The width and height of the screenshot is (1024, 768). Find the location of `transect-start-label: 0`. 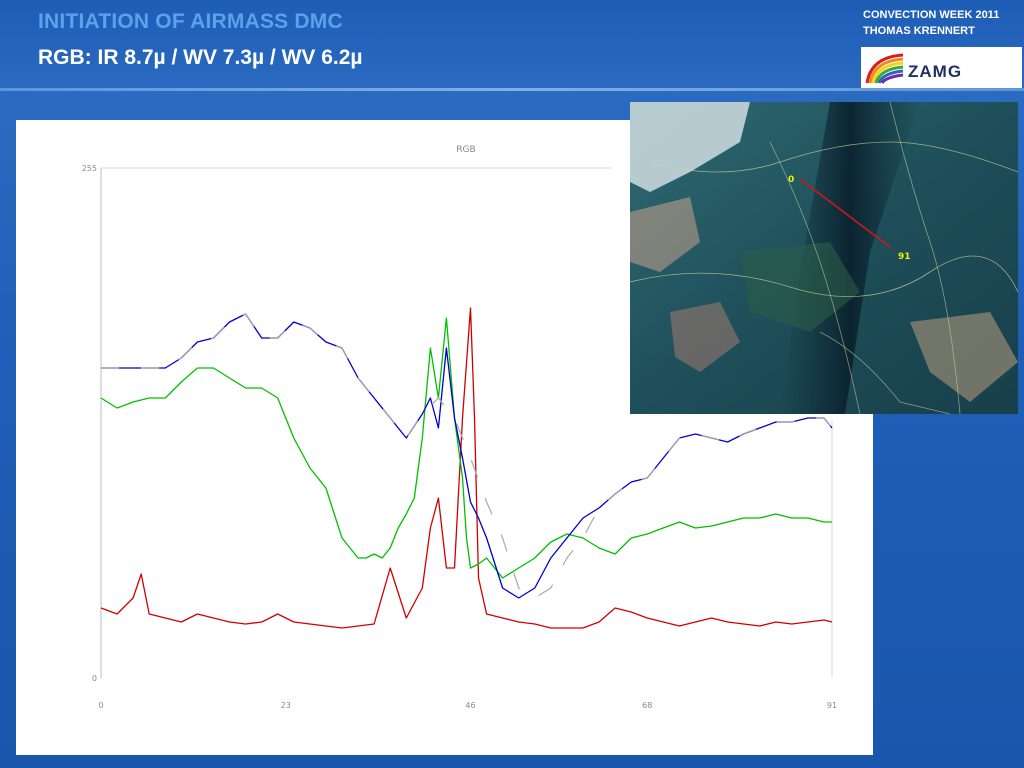

transect-start-label: 0 is located at coordinates (791, 180).